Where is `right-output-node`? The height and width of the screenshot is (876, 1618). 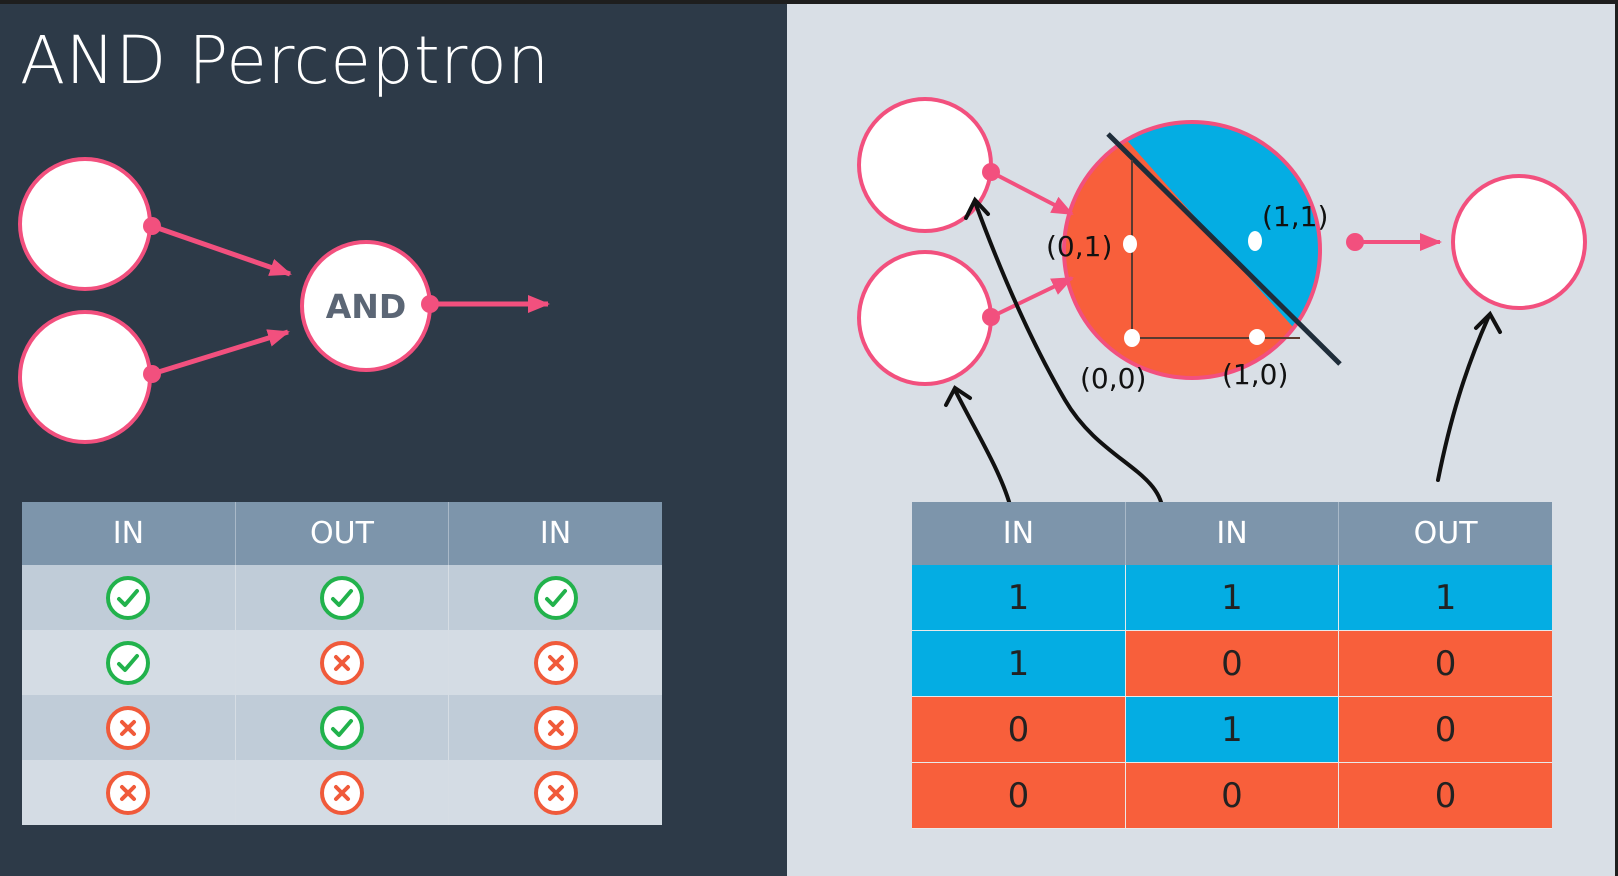
right-output-node is located at coordinates (1519, 242).